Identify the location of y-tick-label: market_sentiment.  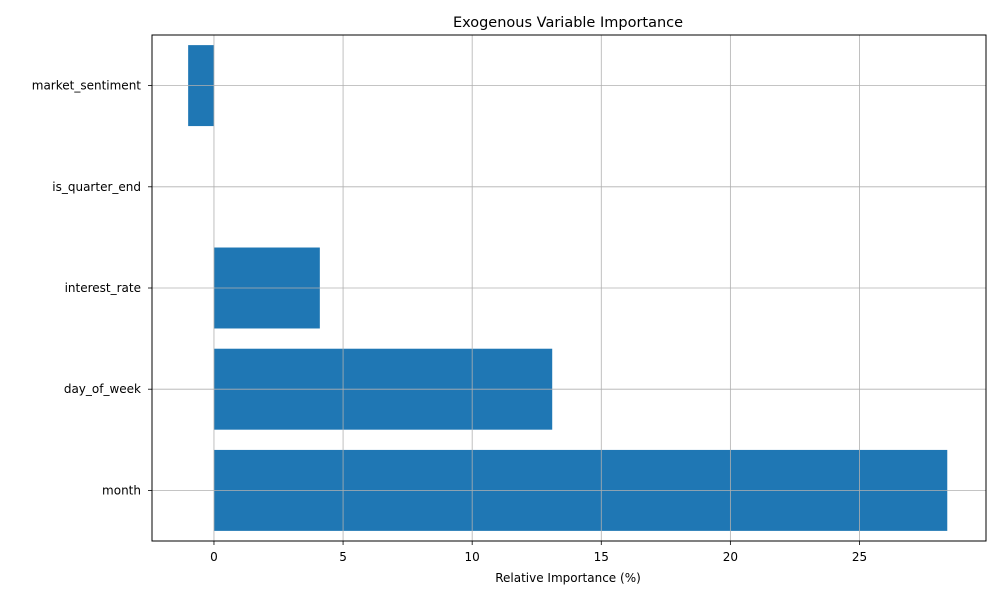
(87, 86).